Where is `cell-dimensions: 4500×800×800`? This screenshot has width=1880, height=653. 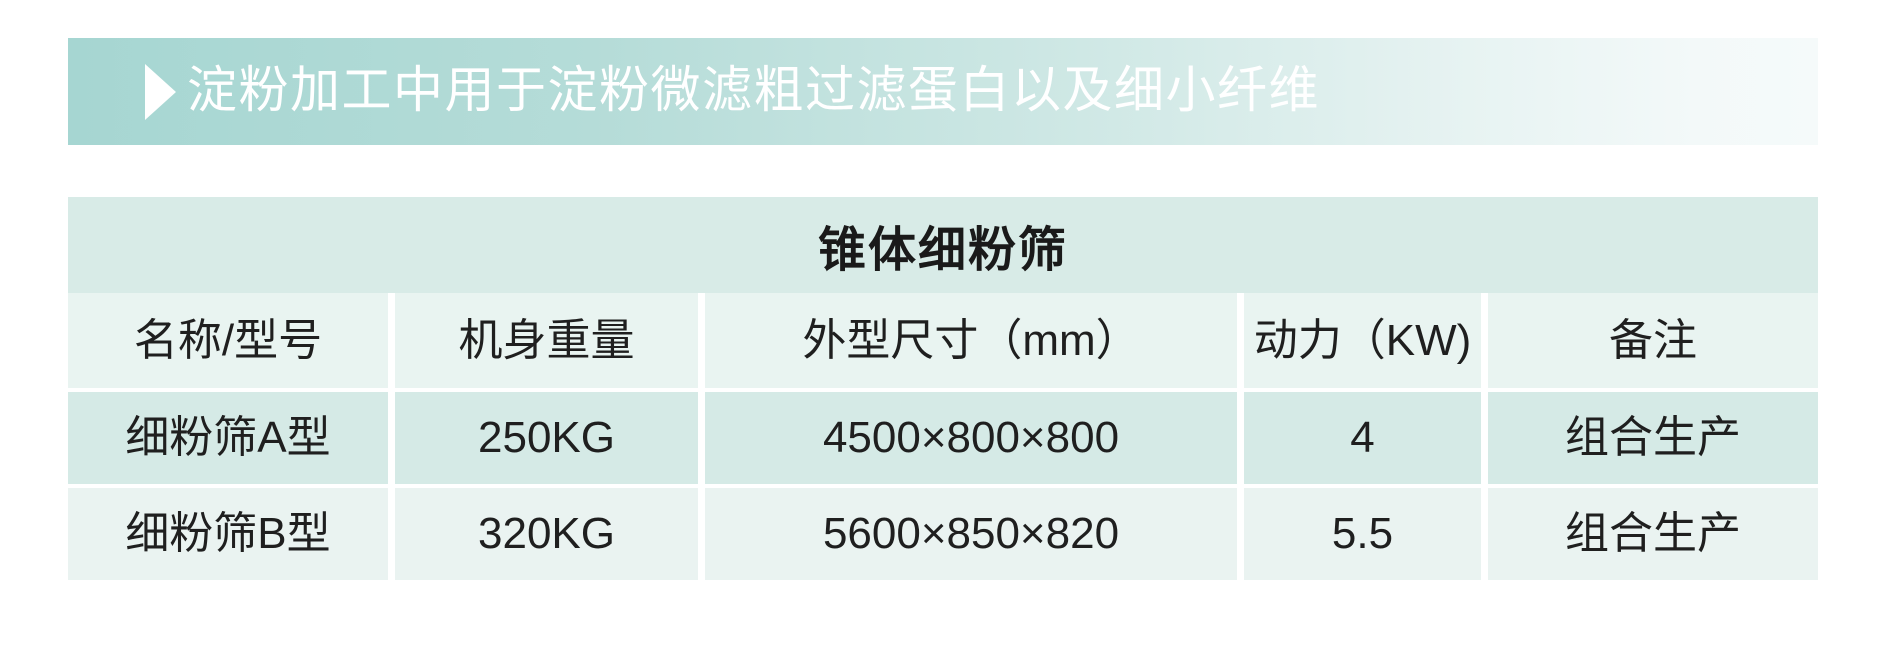 cell-dimensions: 4500×800×800 is located at coordinates (971, 438).